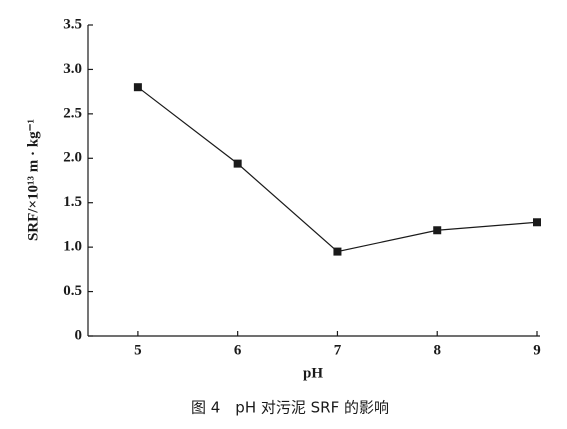  What do you see at coordinates (72, 202) in the screenshot?
I see `y-tick-label: 1.5` at bounding box center [72, 202].